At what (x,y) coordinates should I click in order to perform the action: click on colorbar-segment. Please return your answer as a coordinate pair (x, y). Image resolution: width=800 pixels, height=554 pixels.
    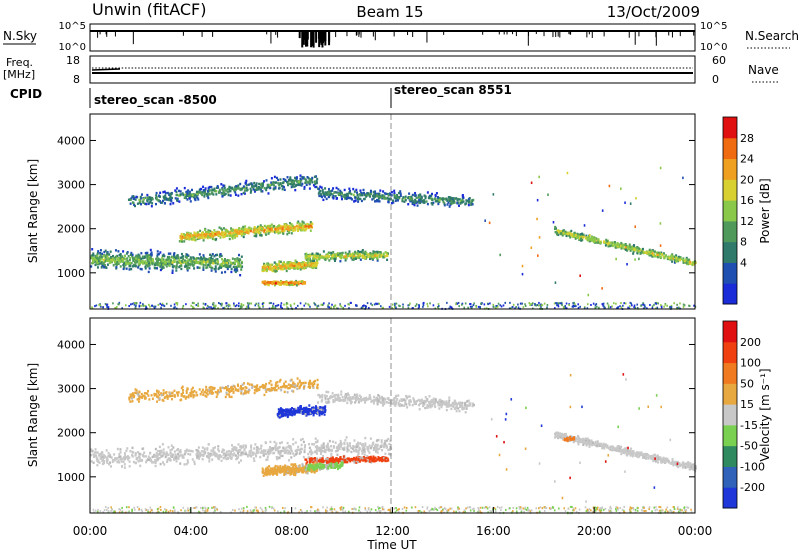
    Looking at the image, I should click on (730, 128).